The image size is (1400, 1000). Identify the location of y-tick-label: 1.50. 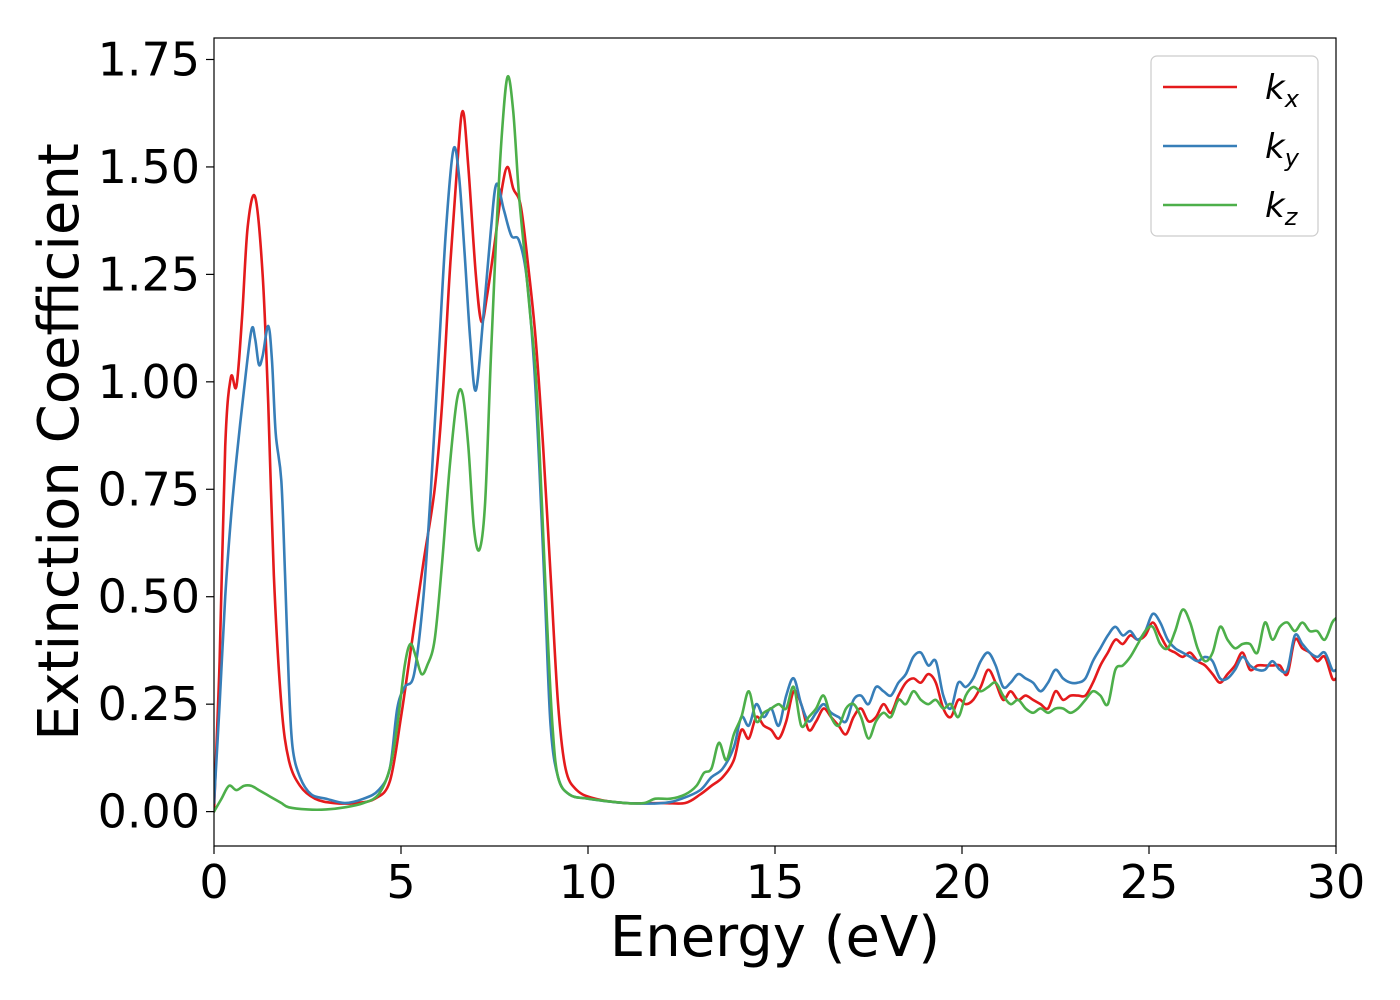
(149, 167).